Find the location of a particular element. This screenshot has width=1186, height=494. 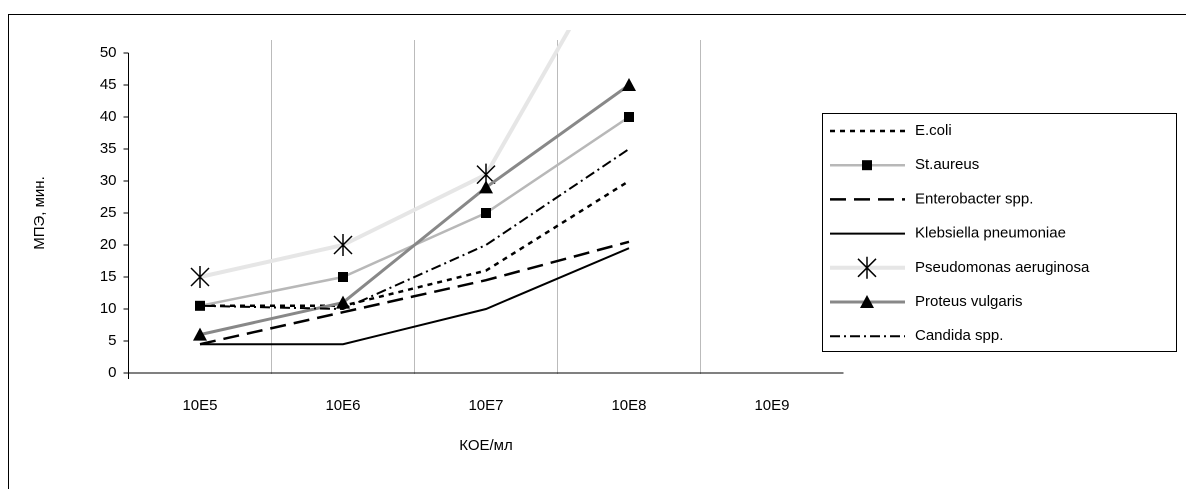

y-axis-title: МПЭ, мин. is located at coordinates (39, 213).